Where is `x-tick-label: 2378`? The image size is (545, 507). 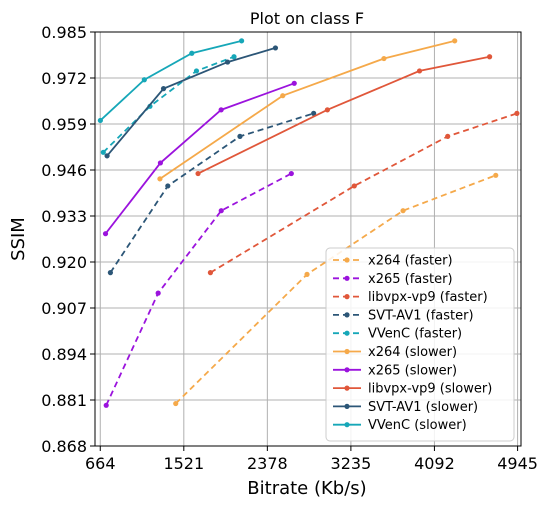 x-tick-label: 2378 is located at coordinates (267, 463).